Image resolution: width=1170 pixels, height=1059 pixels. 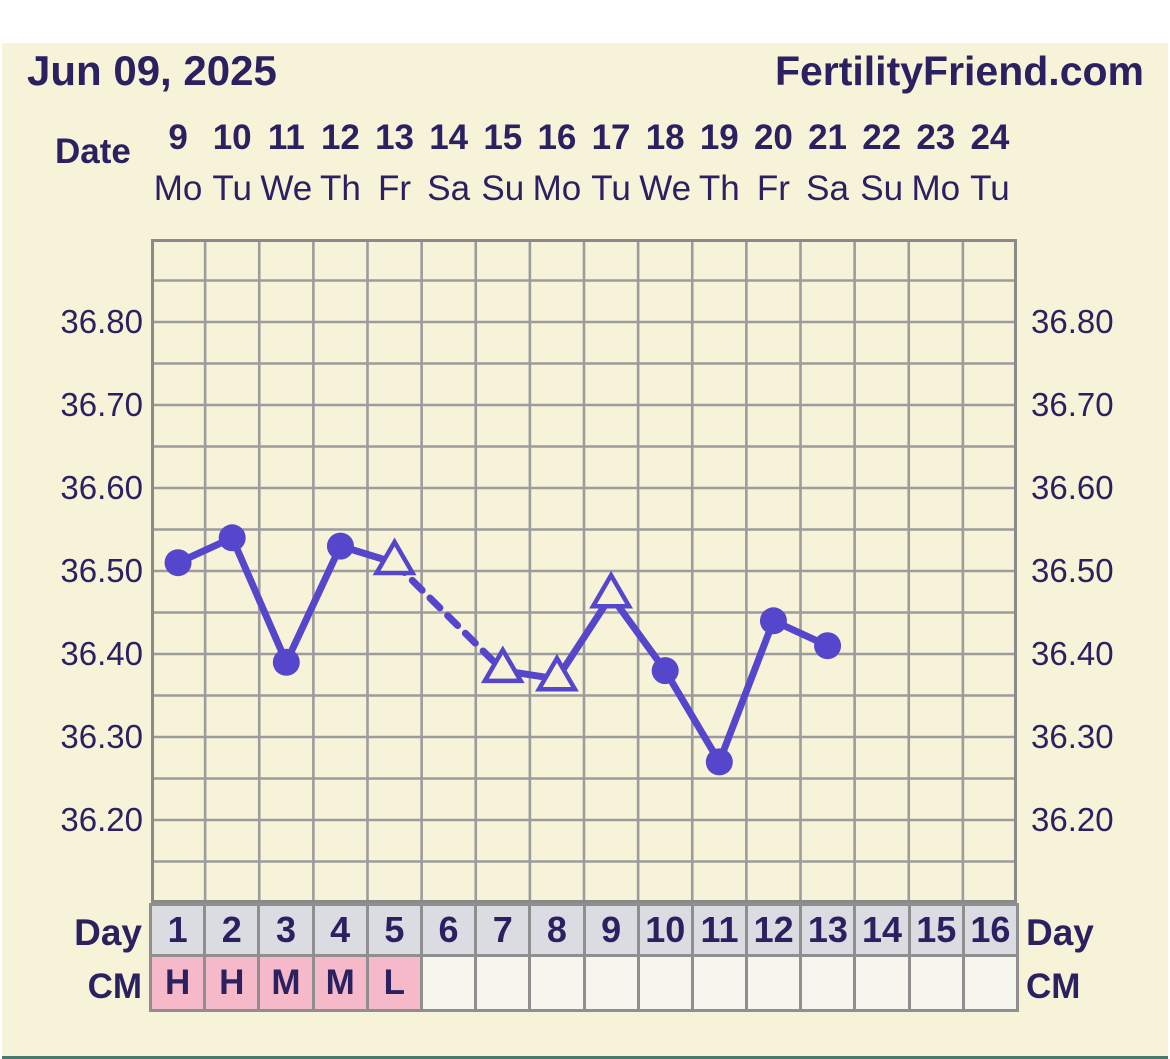 What do you see at coordinates (93, 151) in the screenshot?
I see `date-axis-label: Date` at bounding box center [93, 151].